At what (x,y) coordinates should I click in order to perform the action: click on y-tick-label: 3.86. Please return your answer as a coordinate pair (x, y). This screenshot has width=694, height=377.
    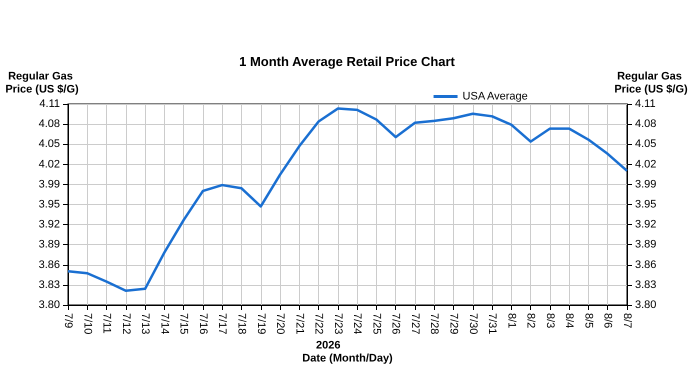
    Looking at the image, I should click on (49, 264).